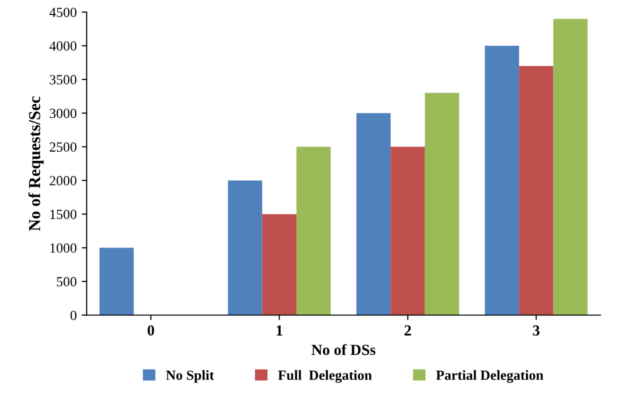 This screenshot has width=619, height=404. What do you see at coordinates (190, 376) in the screenshot?
I see `legend-label: No Split` at bounding box center [190, 376].